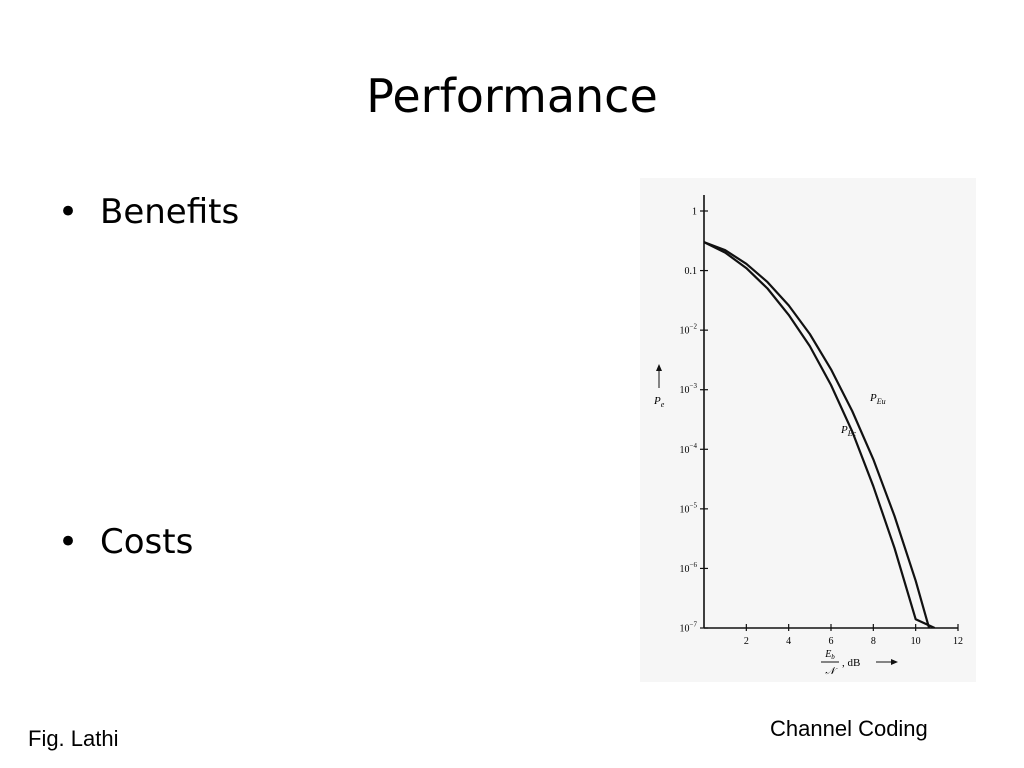 This screenshot has height=768, width=1024. What do you see at coordinates (831, 641) in the screenshot?
I see `x-tick-label: 6` at bounding box center [831, 641].